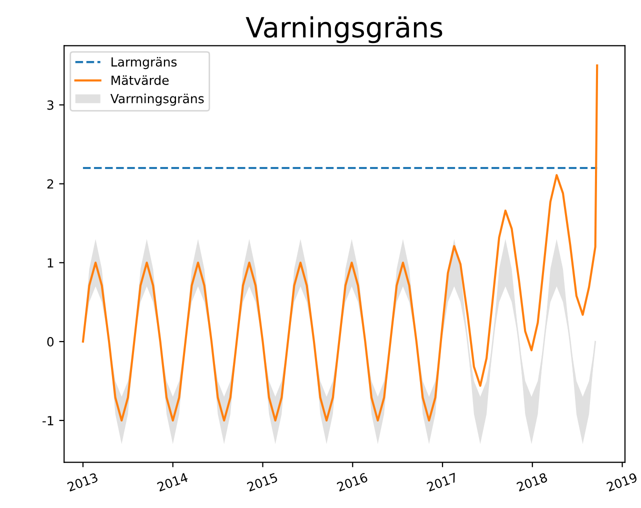  What do you see at coordinates (50, 105) in the screenshot?
I see `y-tick-label: 3` at bounding box center [50, 105].